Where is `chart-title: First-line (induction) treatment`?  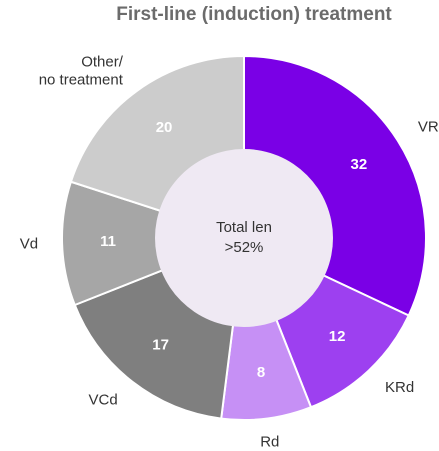 chart-title: First-line (induction) treatment is located at coordinates (254, 14).